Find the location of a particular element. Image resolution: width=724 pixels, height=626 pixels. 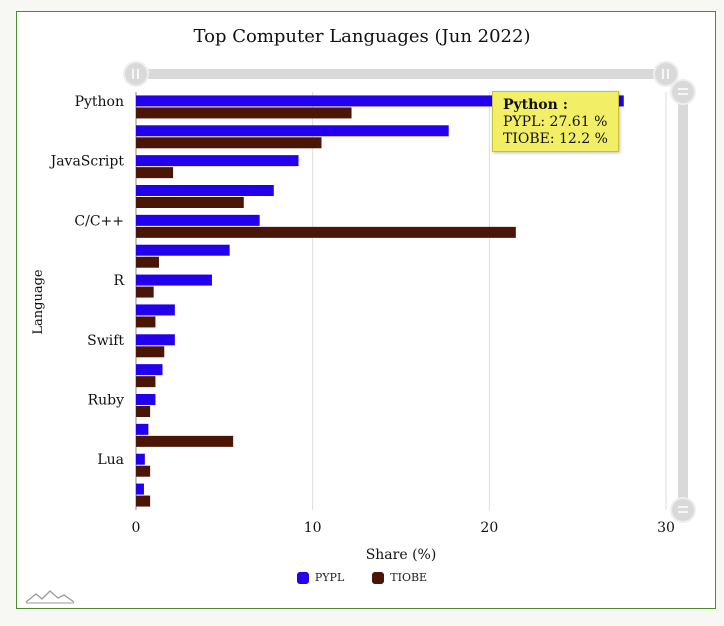

category-label: Swift is located at coordinates (105, 341).